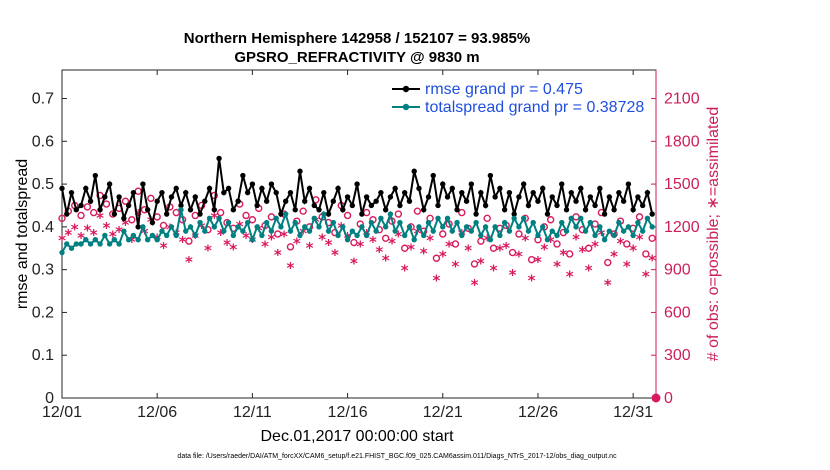  Describe the element at coordinates (538, 412) in the screenshot. I see `x-tick-label: 12/26` at that location.